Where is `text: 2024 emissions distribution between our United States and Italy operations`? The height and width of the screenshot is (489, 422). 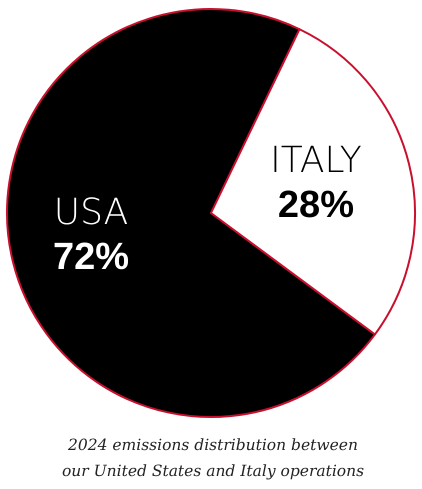
text: 2024 emissions distribution between our United States and Italy operations is located at coordinates (213, 458).